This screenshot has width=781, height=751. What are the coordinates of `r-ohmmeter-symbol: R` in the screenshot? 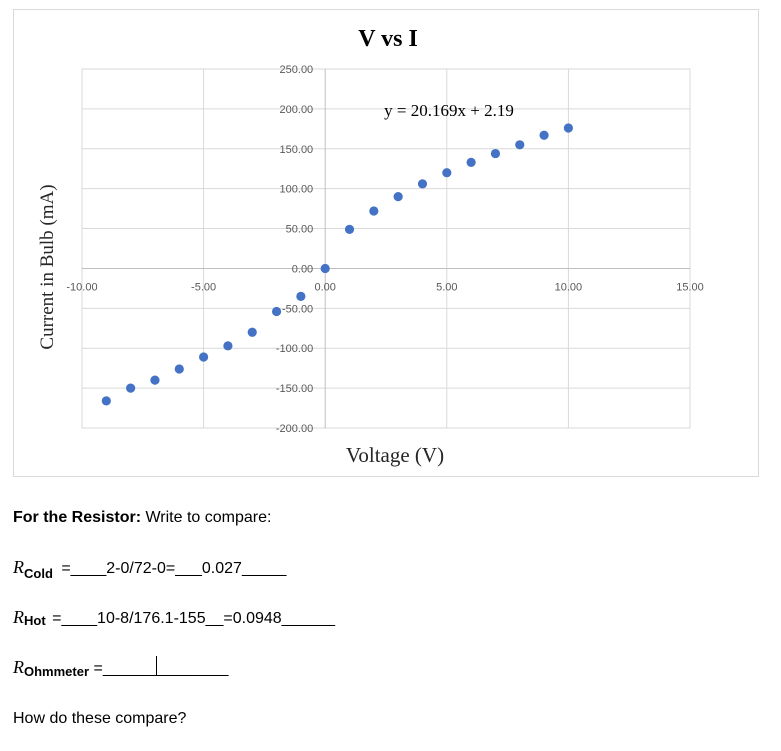 It's located at (18, 667).